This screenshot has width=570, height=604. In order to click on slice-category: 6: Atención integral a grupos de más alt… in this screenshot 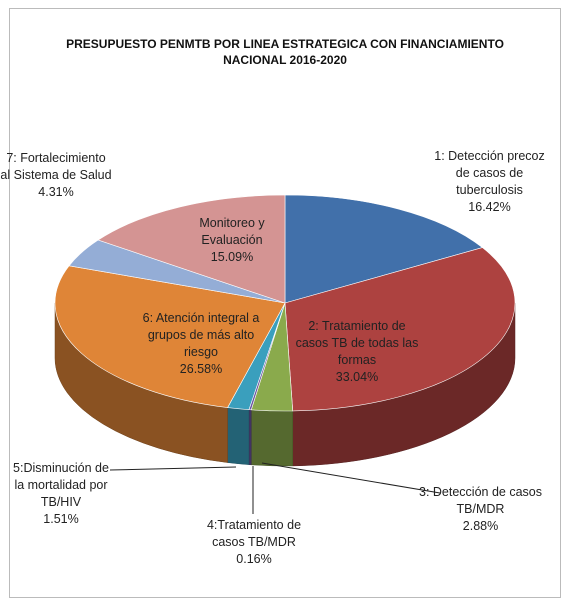, I will do `click(201, 335)`.